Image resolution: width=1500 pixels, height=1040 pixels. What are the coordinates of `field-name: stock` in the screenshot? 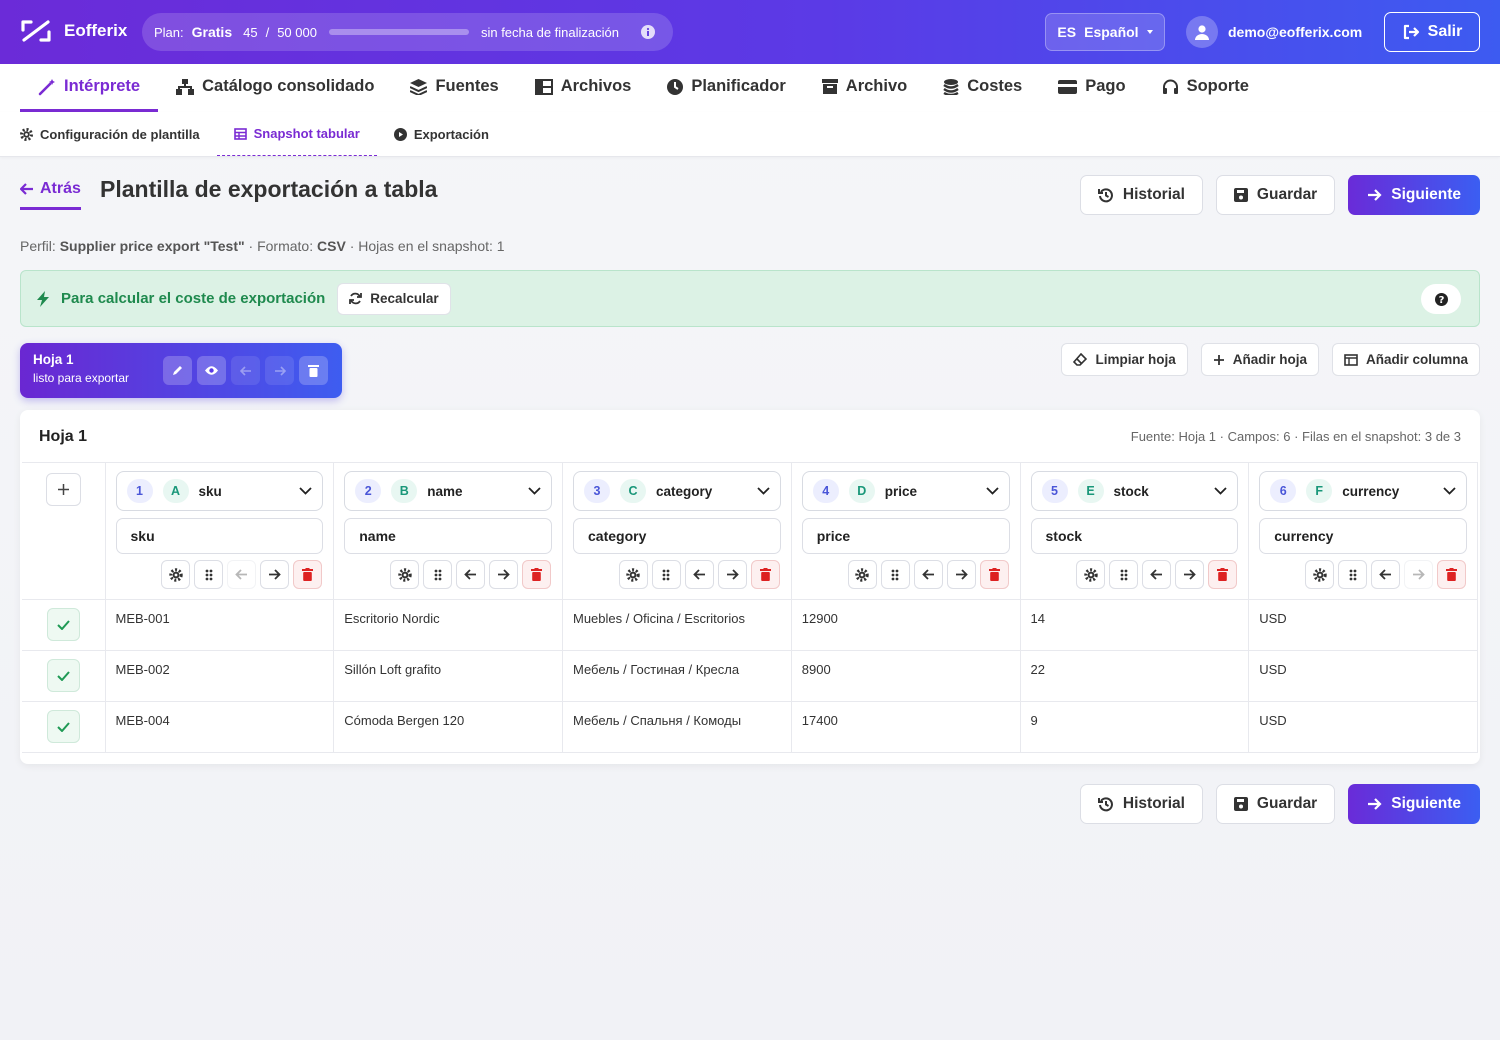 It's located at (1131, 491).